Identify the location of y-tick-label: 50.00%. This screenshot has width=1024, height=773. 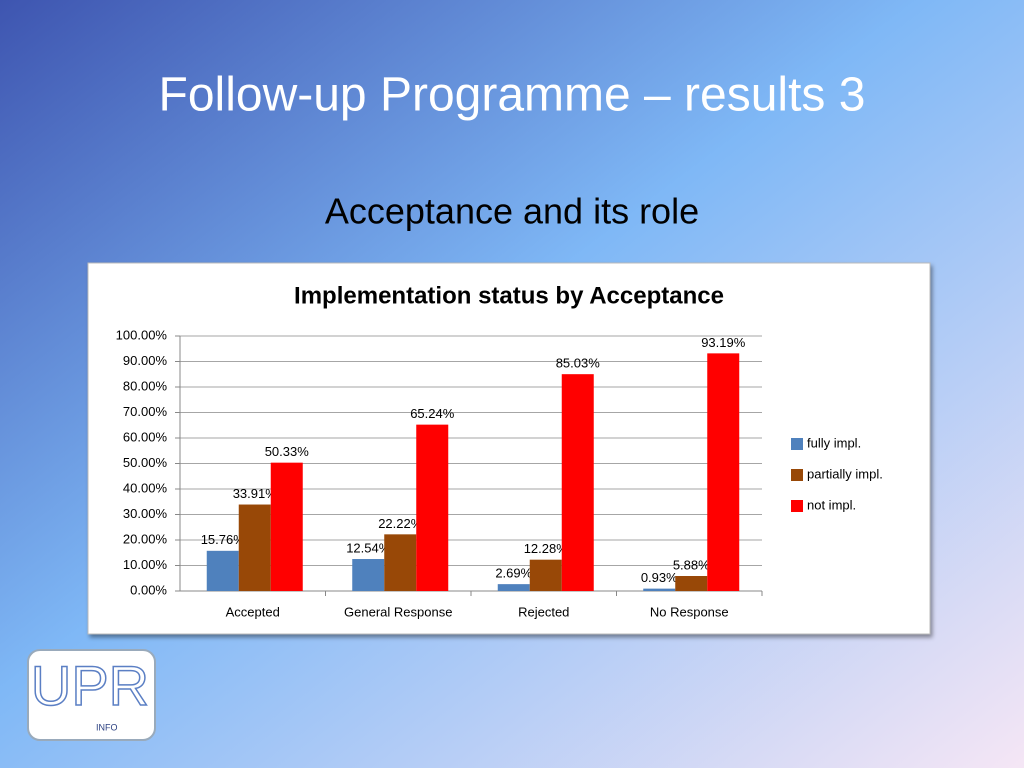
(145, 462).